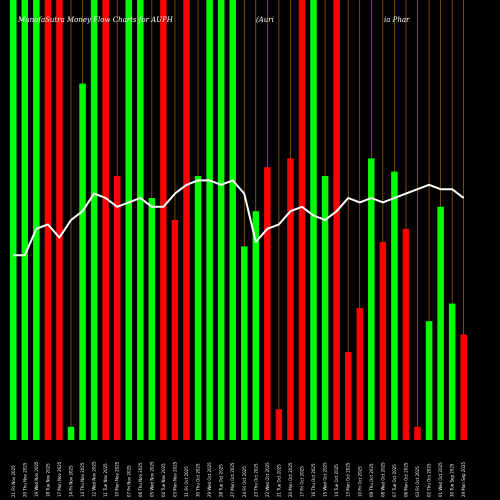  What do you see at coordinates (13, 481) in the screenshot?
I see `x-tick-label: 21 Fri Nov 2025` at bounding box center [13, 481].